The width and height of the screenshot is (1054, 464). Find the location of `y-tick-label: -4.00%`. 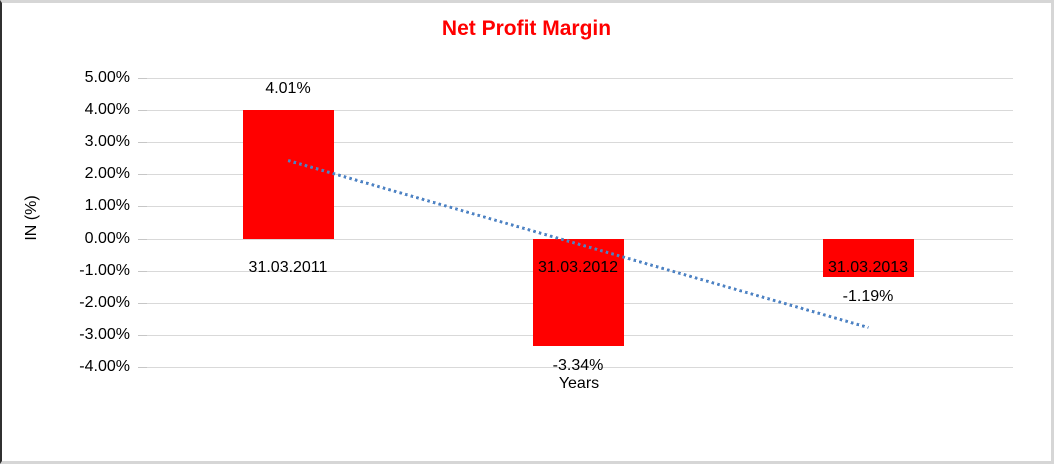

y-tick-label: -4.00% is located at coordinates (104, 366).